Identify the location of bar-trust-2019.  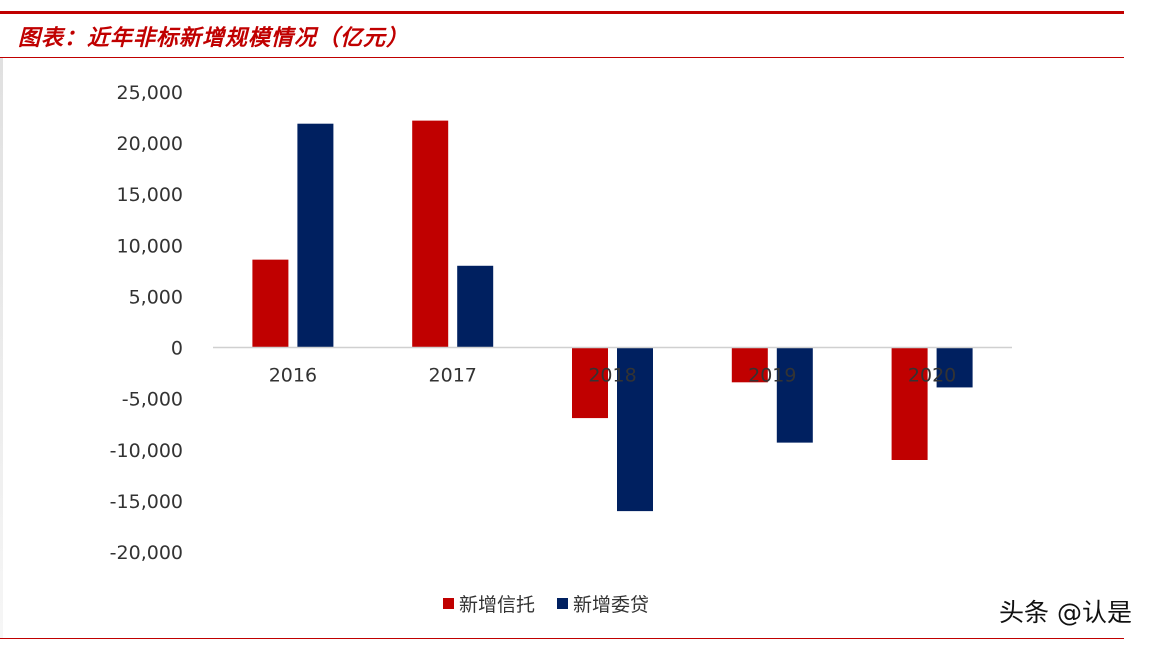
(749, 365).